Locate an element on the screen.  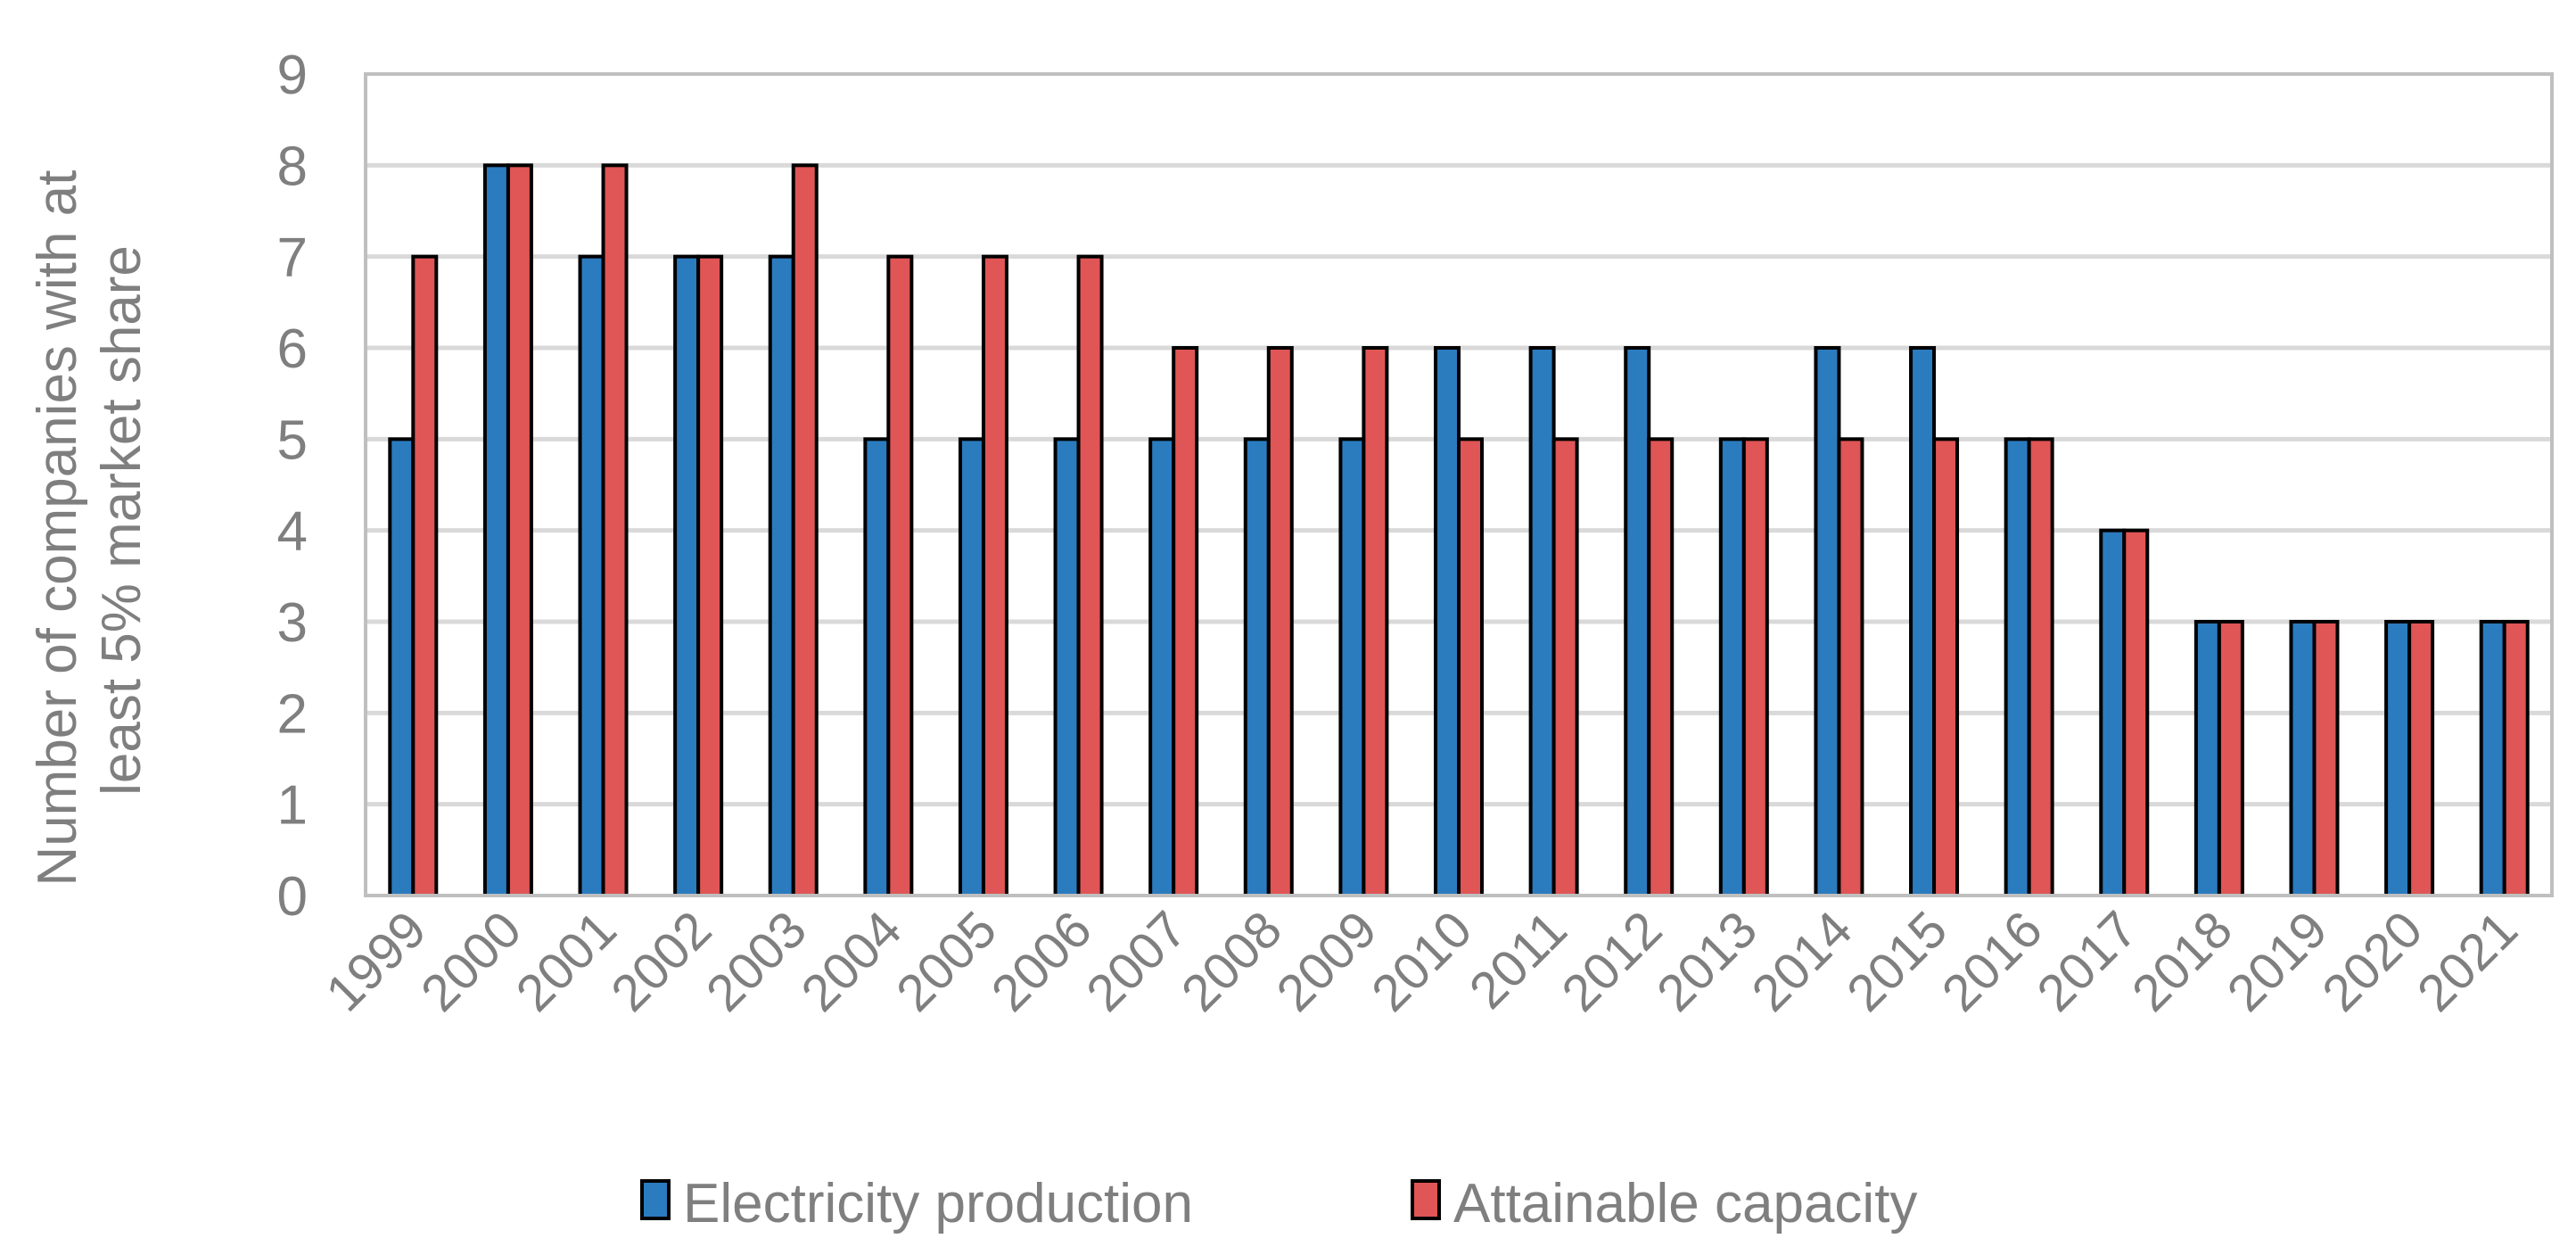
x-tick-label-2021: 2021 is located at coordinates (2468, 961).